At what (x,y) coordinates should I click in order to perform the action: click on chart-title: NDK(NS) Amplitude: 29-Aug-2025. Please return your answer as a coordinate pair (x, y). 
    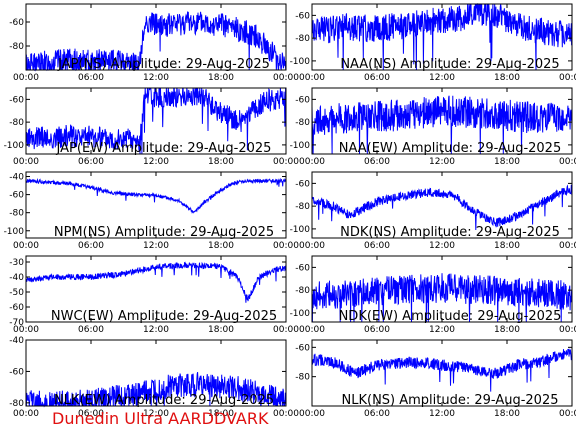
    Looking at the image, I should click on (450, 232).